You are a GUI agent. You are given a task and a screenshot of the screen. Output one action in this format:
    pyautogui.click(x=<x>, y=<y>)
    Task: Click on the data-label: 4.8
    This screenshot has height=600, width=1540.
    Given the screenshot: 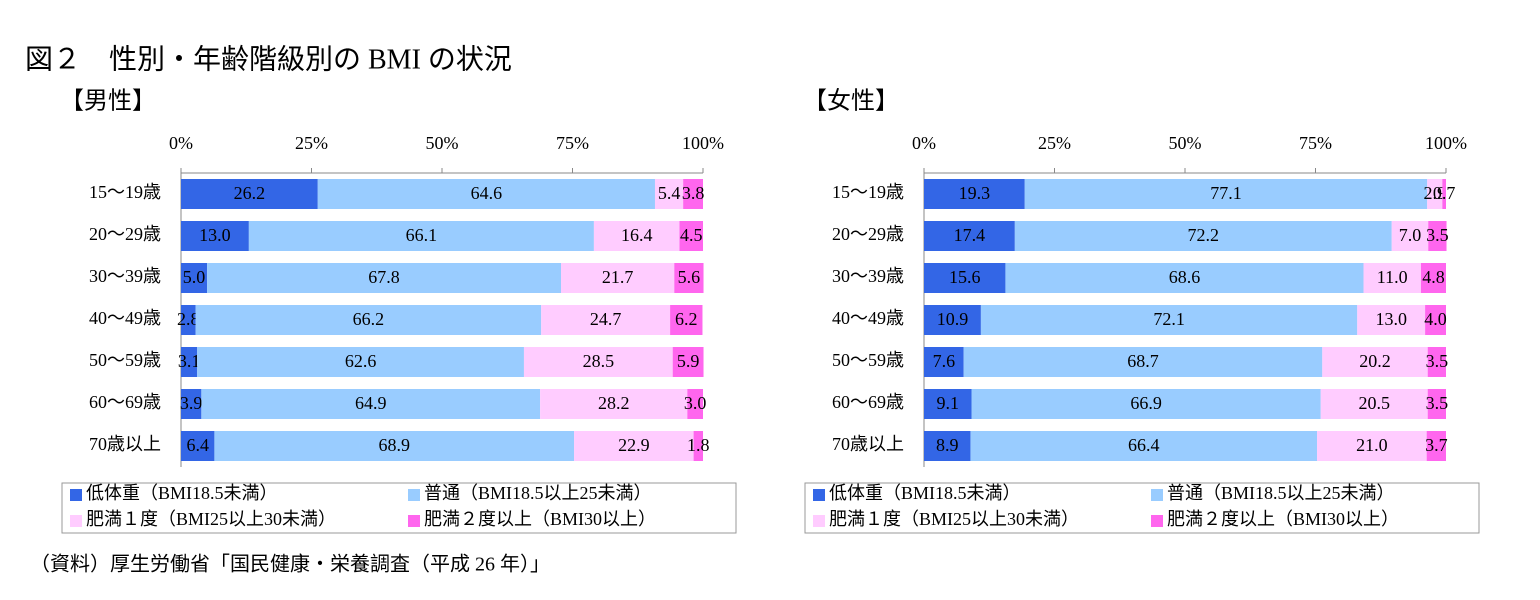 What is the action you would take?
    pyautogui.click(x=1433, y=277)
    